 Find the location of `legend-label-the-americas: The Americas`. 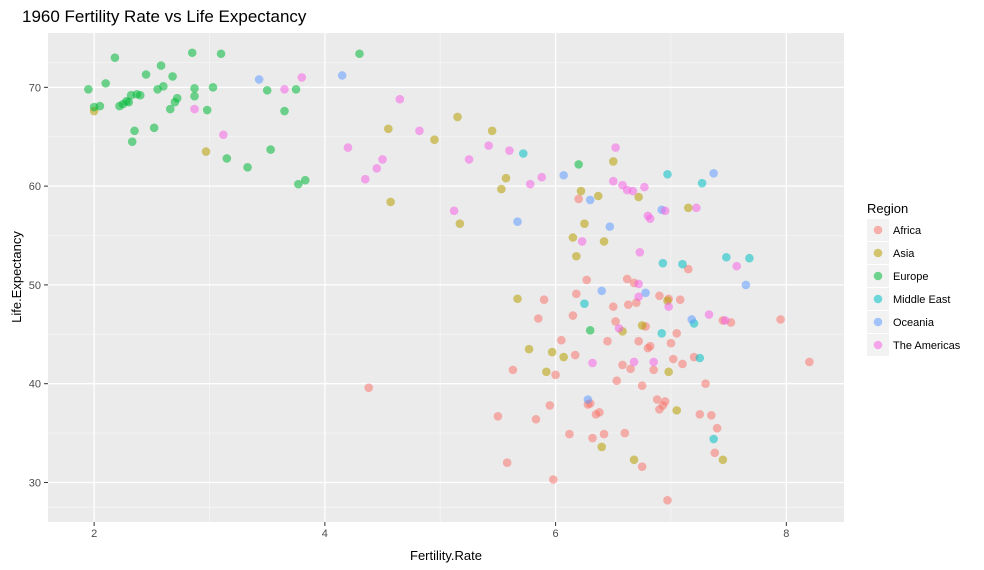

legend-label-the-americas: The Americas is located at coordinates (927, 346).